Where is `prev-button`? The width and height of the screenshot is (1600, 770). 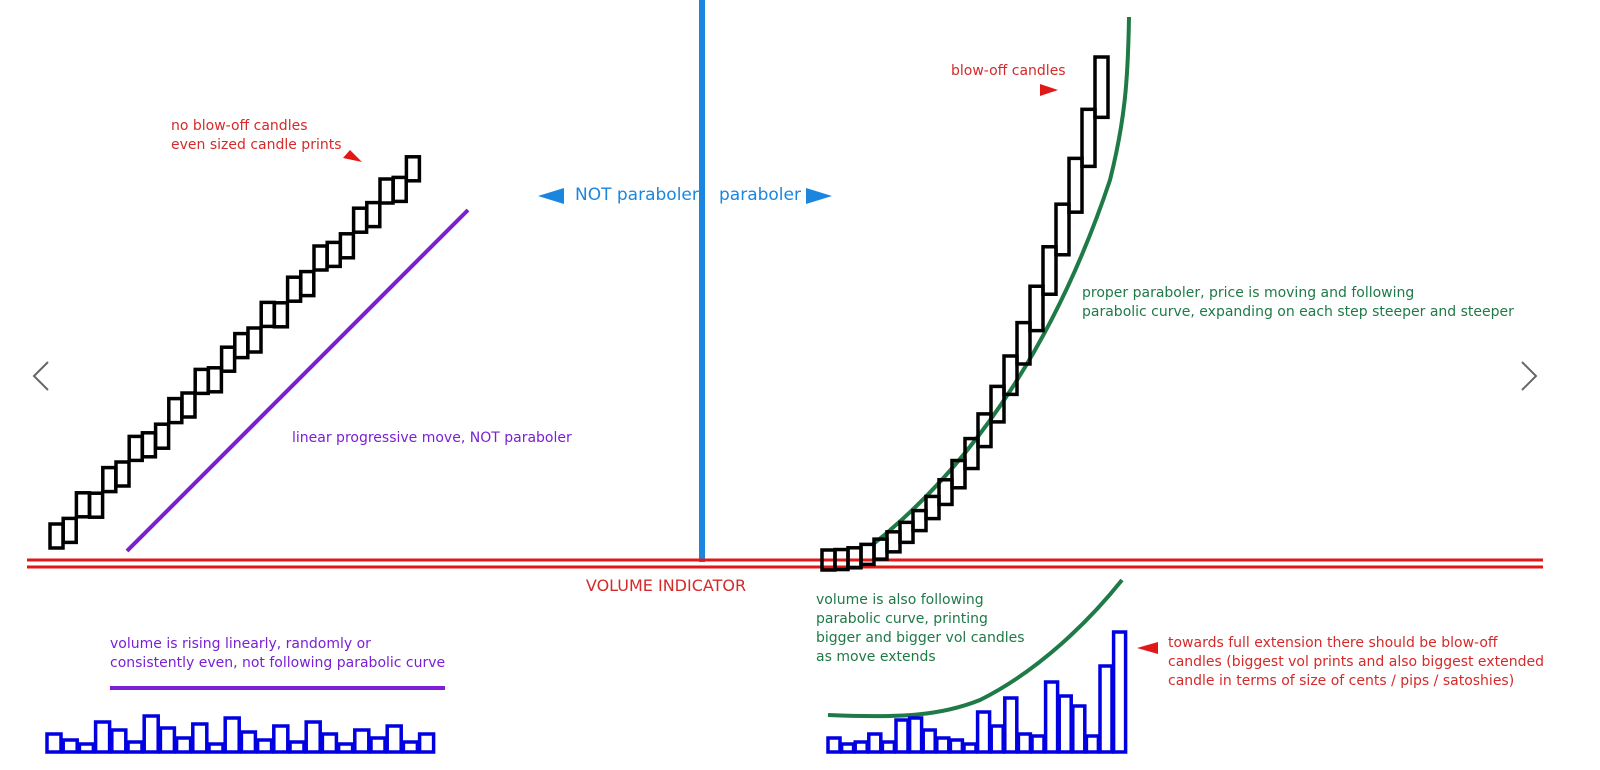
prev-button is located at coordinates (40, 376).